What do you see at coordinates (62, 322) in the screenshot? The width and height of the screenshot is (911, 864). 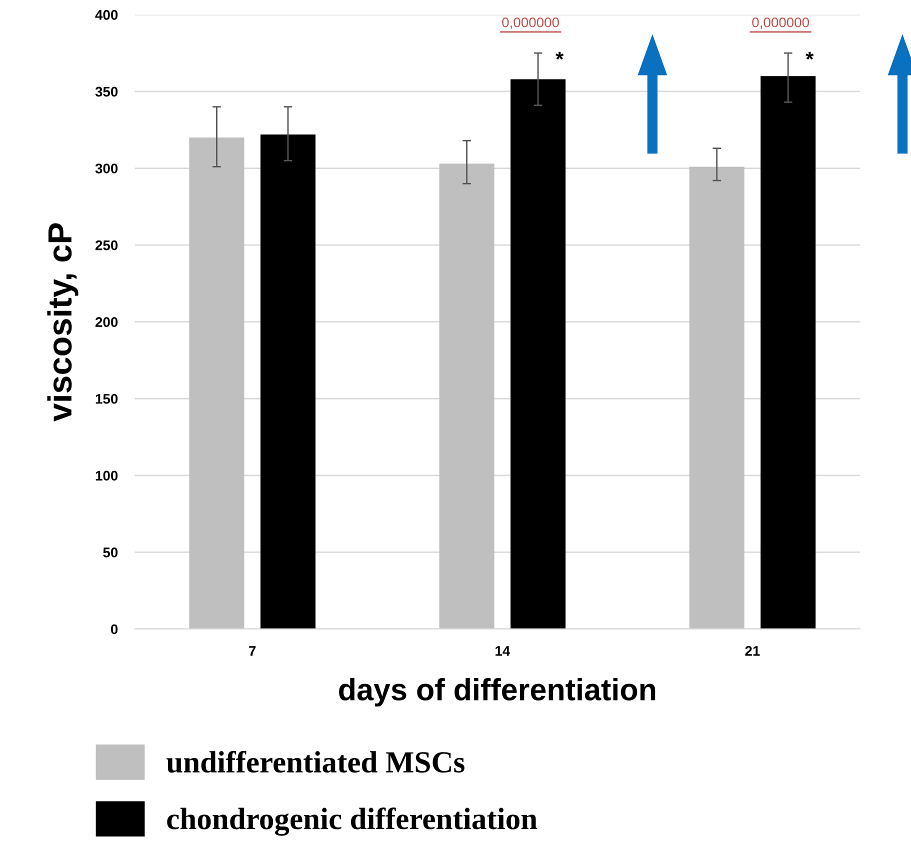 I see `y-axis-title: viscosity, cP` at bounding box center [62, 322].